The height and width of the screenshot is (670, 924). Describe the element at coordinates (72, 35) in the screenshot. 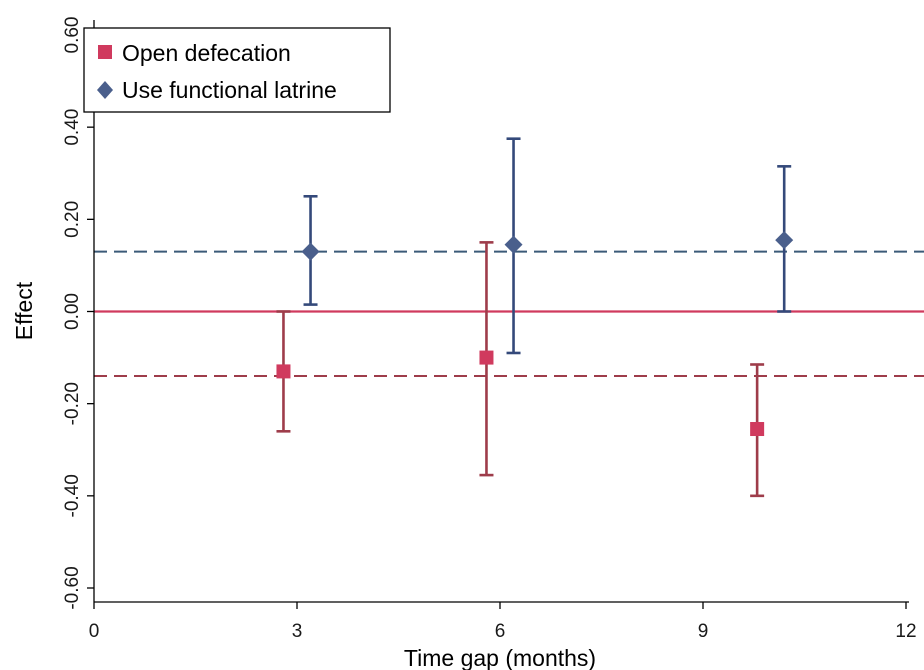

I see `y-tick-label-0: 0.60` at that location.